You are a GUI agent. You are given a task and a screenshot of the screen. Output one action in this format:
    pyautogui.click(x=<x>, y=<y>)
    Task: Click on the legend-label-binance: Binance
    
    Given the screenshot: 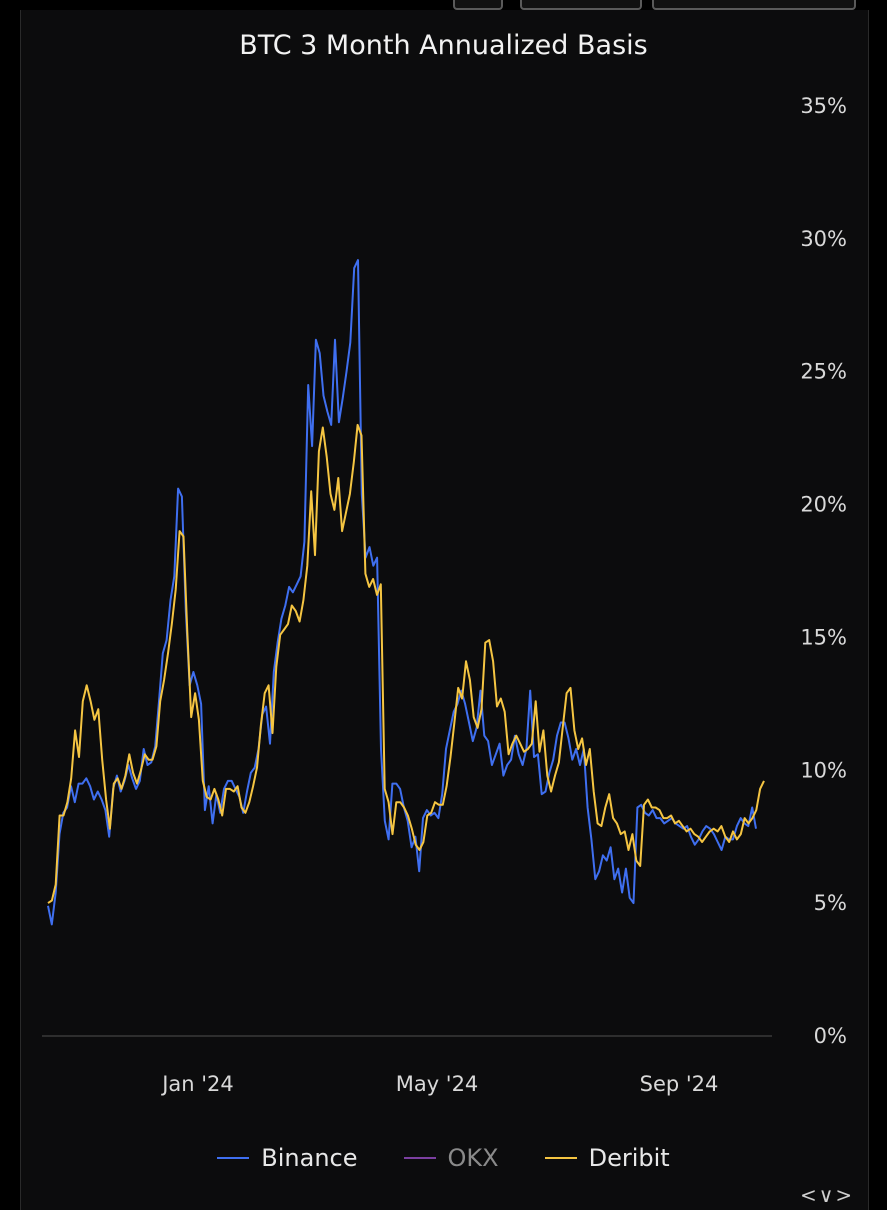 What is the action you would take?
    pyautogui.click(x=309, y=1158)
    